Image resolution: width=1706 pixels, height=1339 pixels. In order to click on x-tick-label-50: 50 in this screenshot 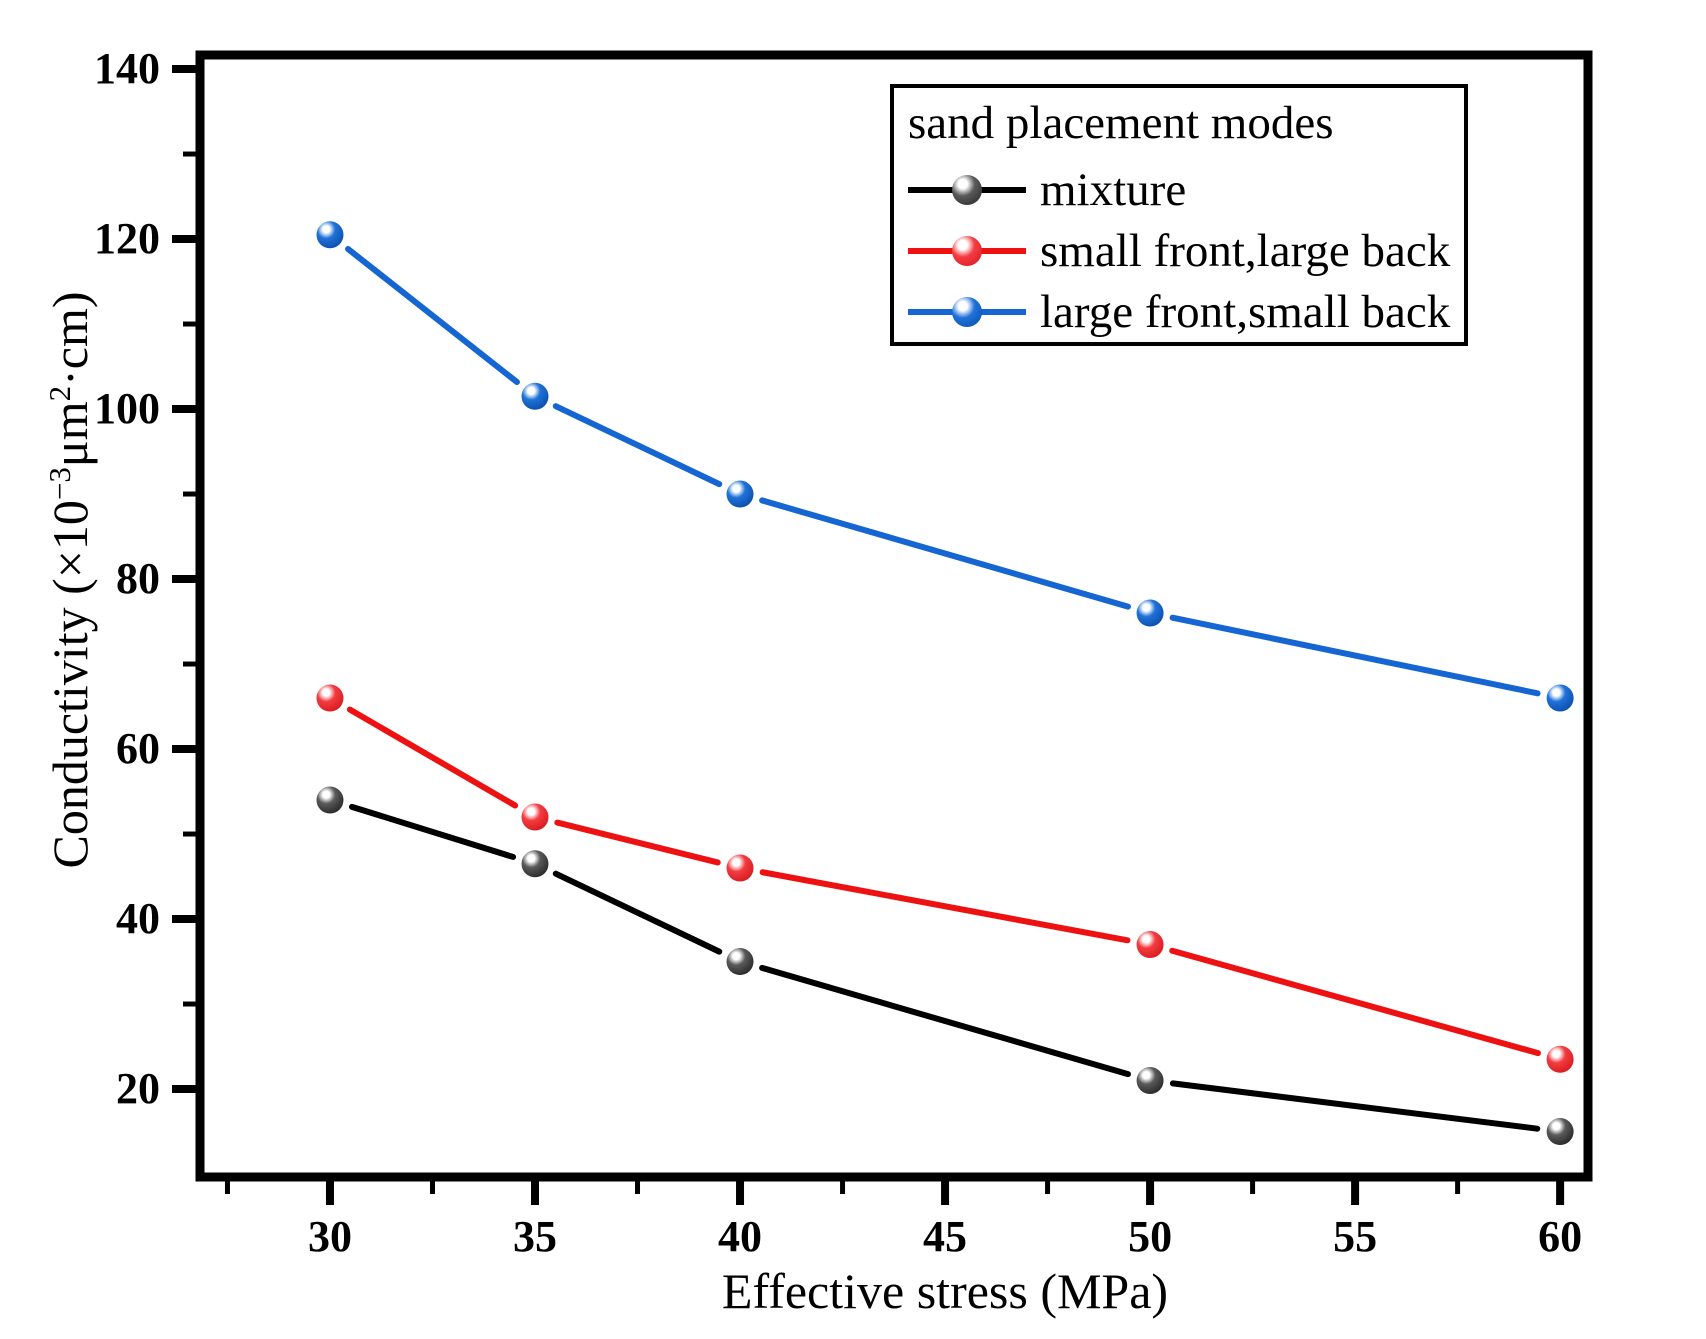, I will do `click(1150, 1236)`.